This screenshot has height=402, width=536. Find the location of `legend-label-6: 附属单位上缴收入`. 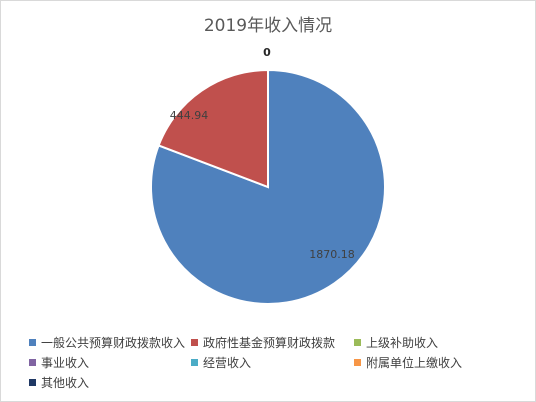

legend-label-6: 附属单位上缴收入 is located at coordinates (414, 363).